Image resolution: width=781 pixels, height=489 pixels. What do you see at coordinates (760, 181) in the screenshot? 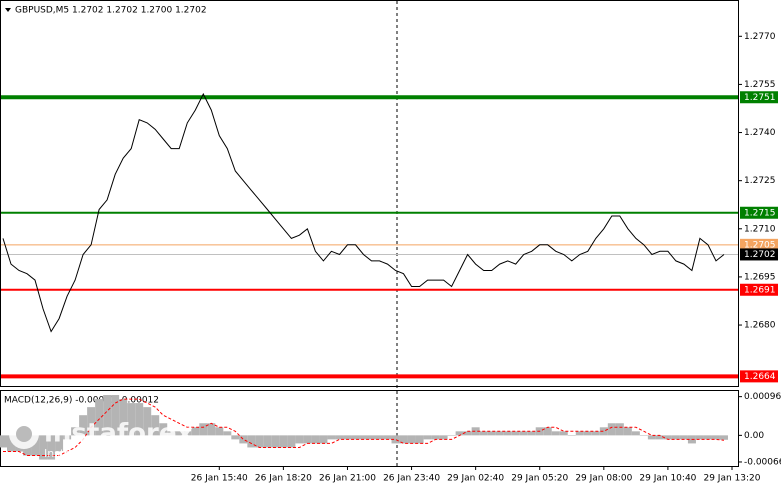
I see `y-tick-label: 1.2725` at bounding box center [760, 181].